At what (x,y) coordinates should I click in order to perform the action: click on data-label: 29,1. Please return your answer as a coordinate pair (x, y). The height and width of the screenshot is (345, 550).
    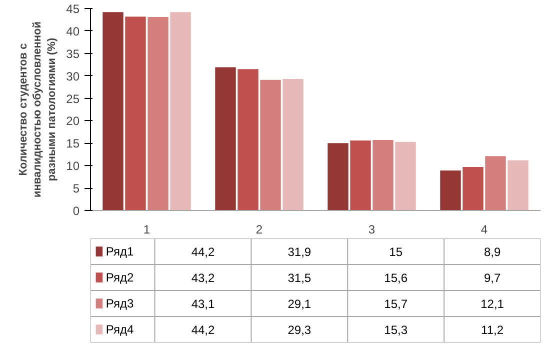
    Looking at the image, I should click on (300, 304).